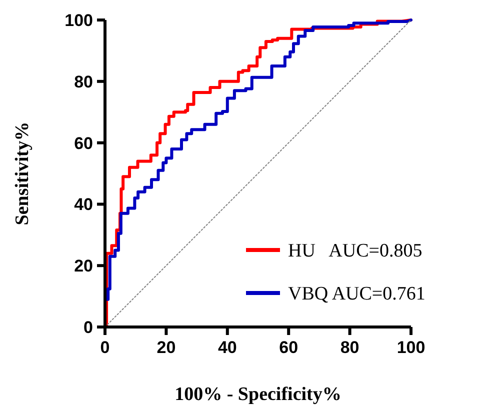 The width and height of the screenshot is (482, 408). What do you see at coordinates (83, 266) in the screenshot?
I see `y-tick-label: 20` at bounding box center [83, 266].